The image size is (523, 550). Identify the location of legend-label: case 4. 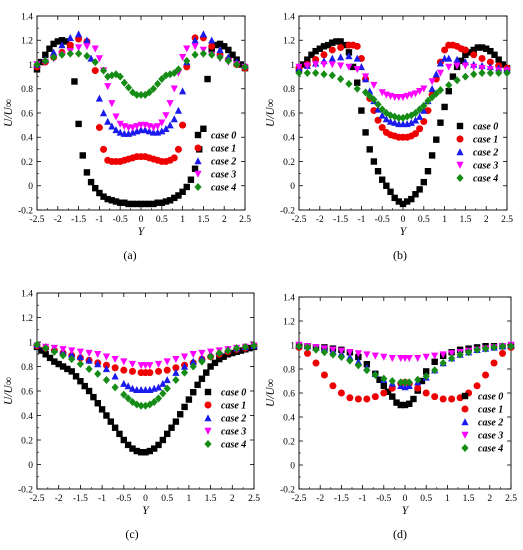
(490, 449).